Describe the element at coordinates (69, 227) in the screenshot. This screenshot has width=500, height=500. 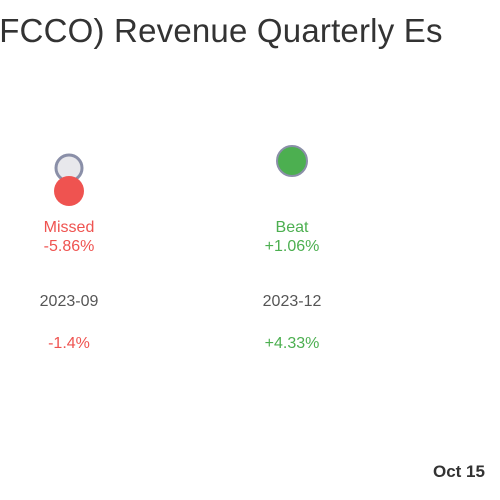
I see `result-label: Missed` at that location.